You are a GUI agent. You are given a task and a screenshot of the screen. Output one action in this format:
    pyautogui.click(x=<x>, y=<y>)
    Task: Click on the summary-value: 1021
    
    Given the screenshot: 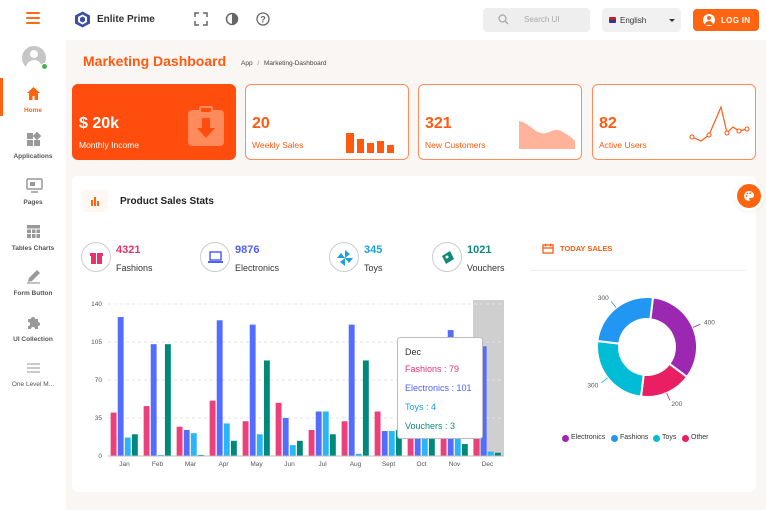 What is the action you would take?
    pyautogui.click(x=479, y=250)
    